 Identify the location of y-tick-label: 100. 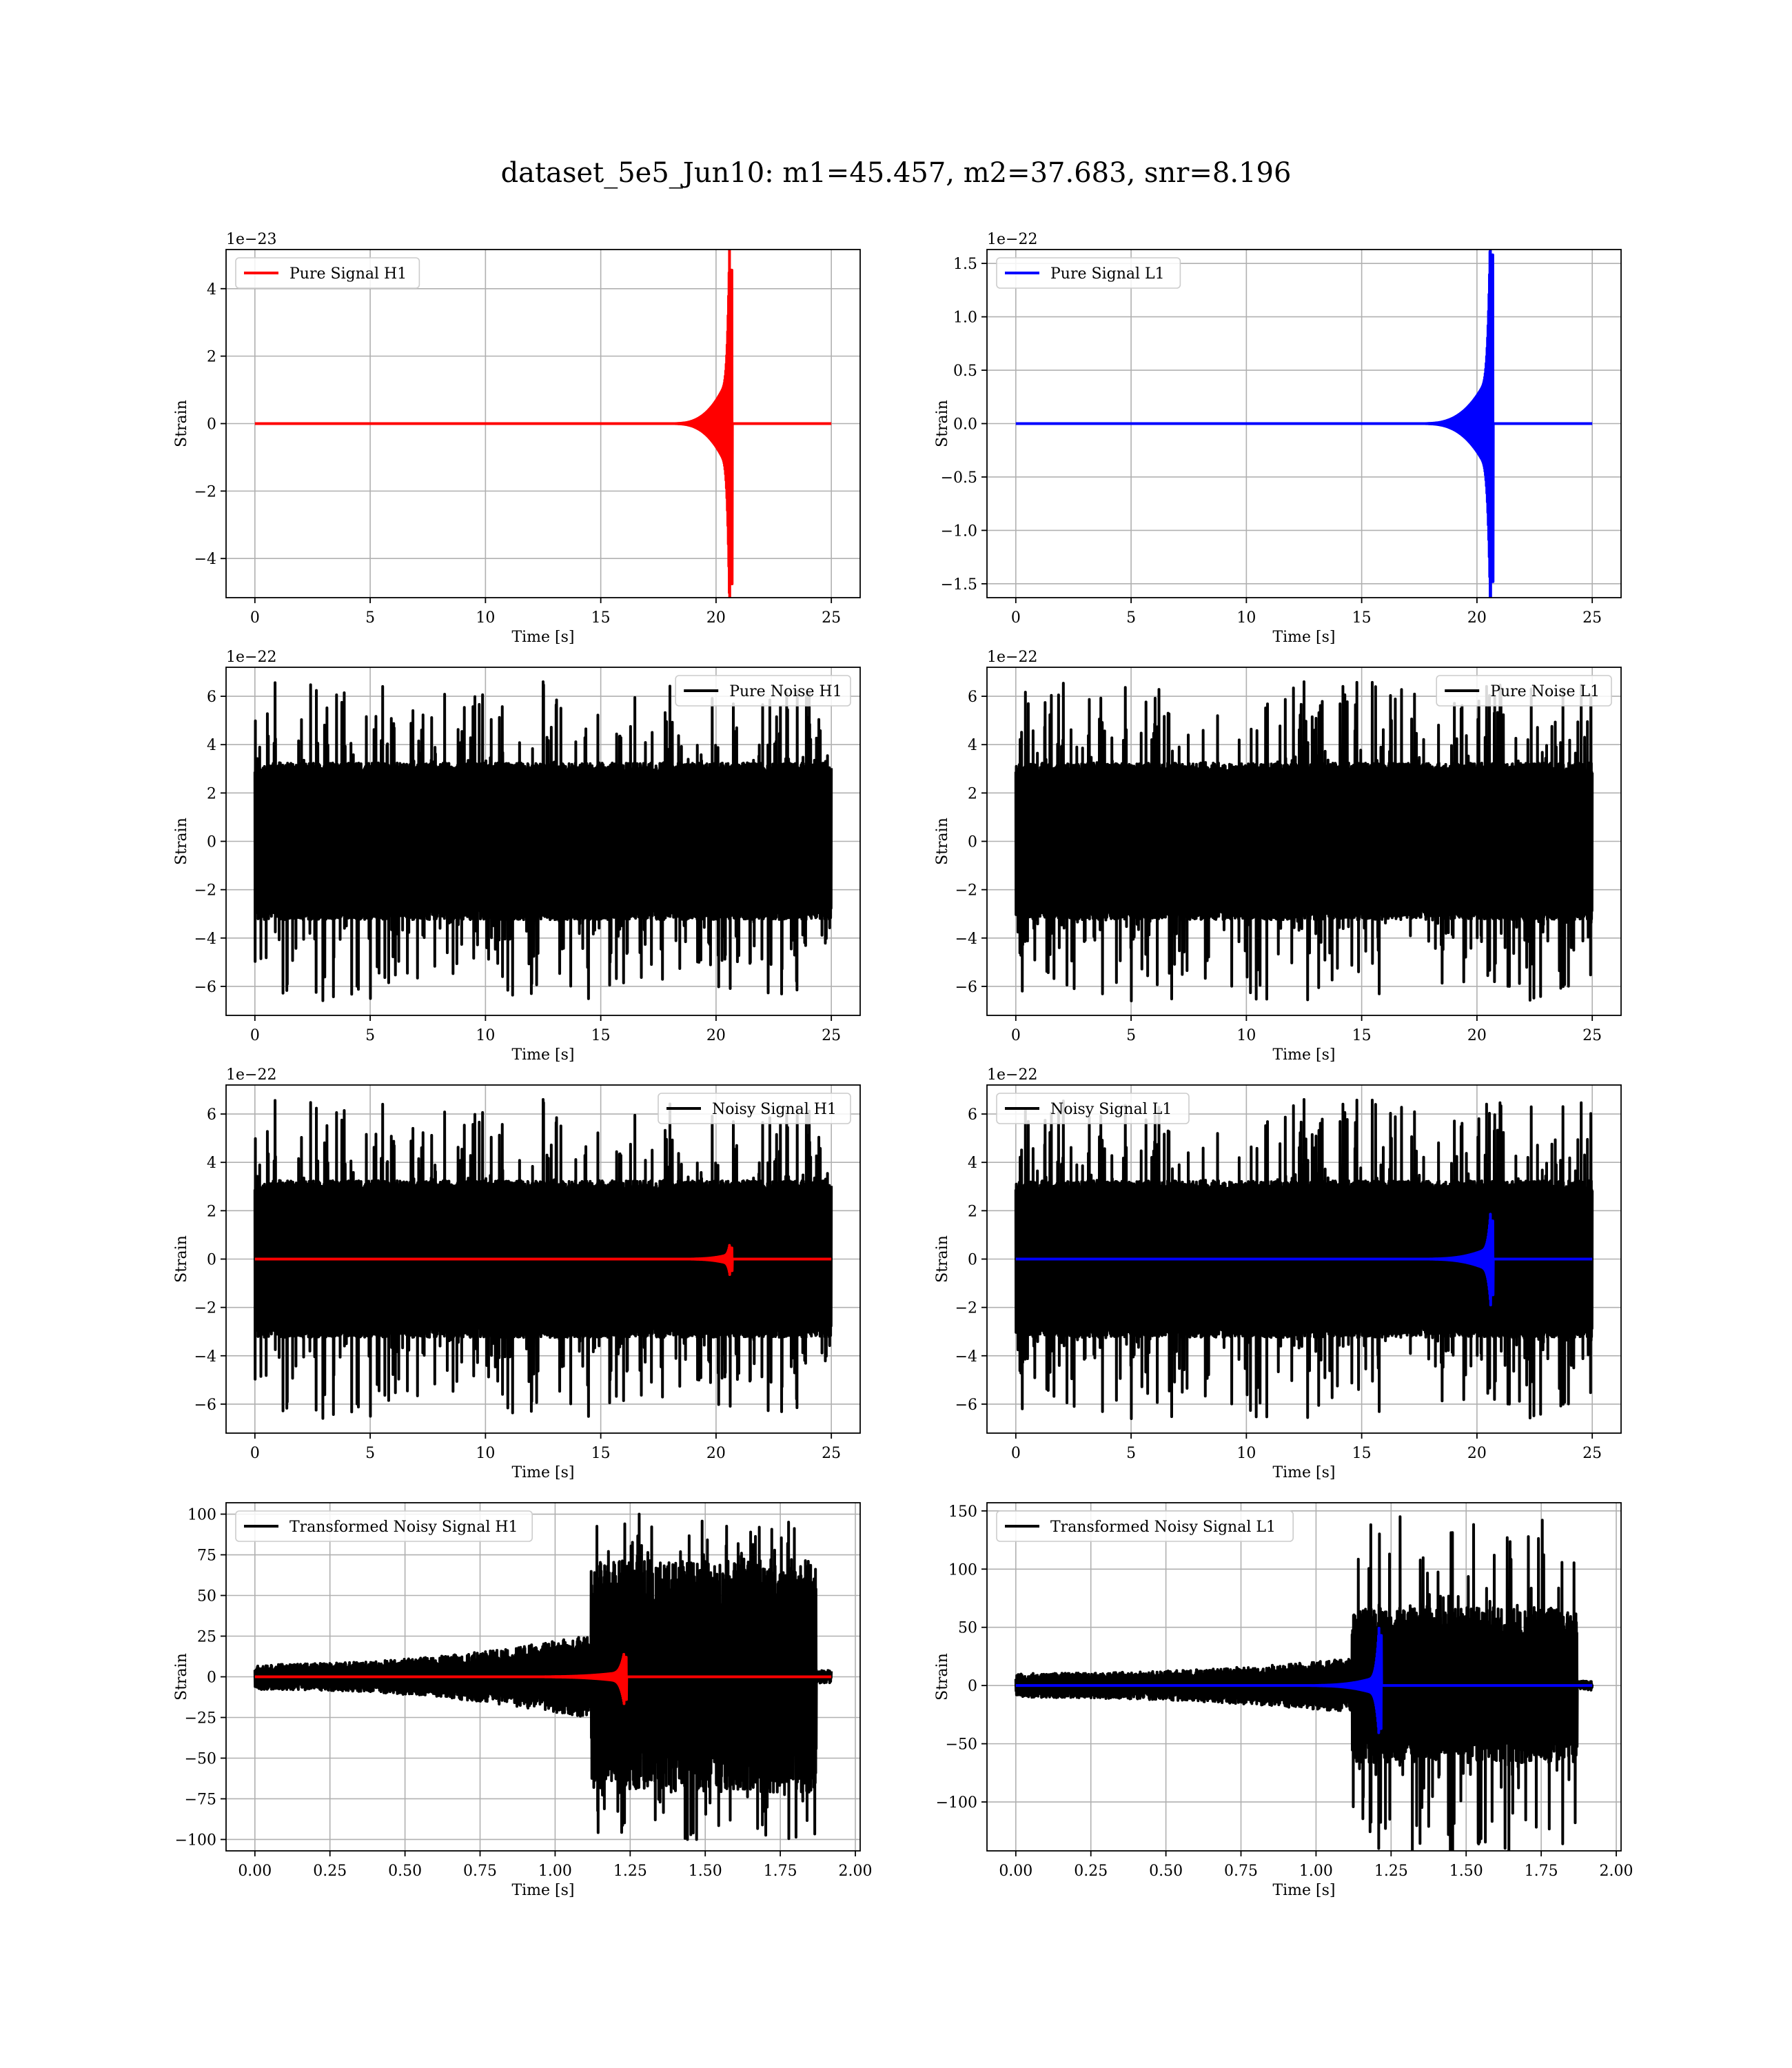
(201, 1515).